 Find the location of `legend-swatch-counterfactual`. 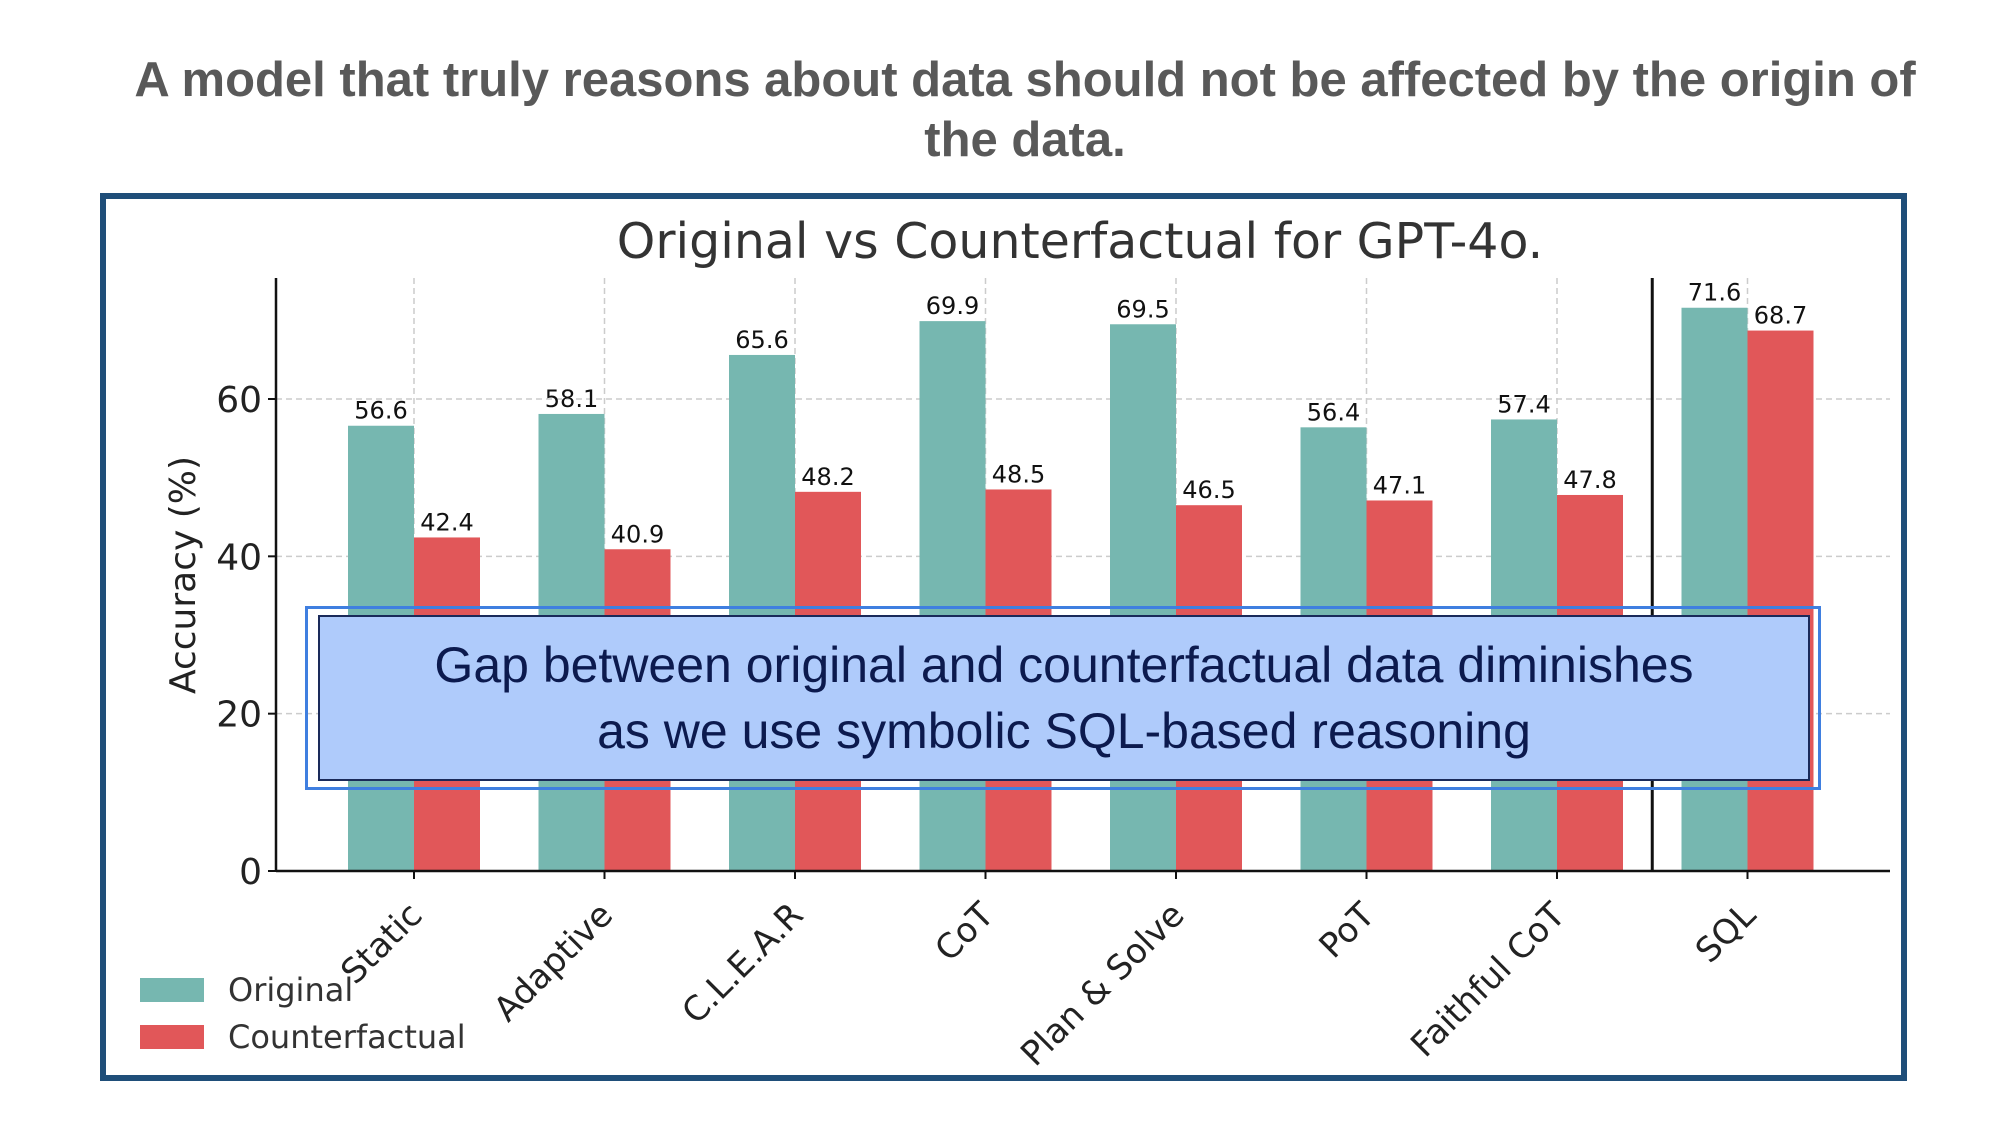

legend-swatch-counterfactual is located at coordinates (172, 1037).